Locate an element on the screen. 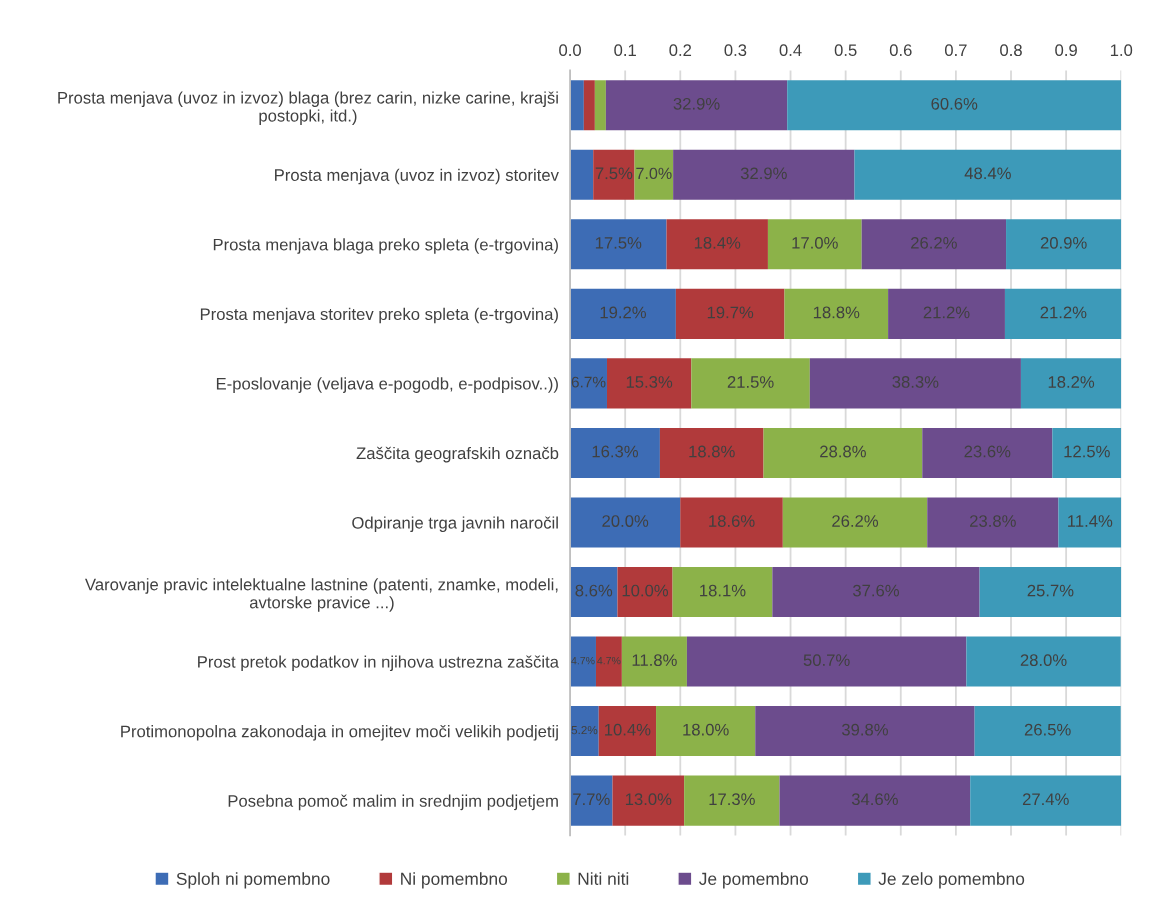 This screenshot has width=1150, height=915. data-label: 16.3% is located at coordinates (615, 451).